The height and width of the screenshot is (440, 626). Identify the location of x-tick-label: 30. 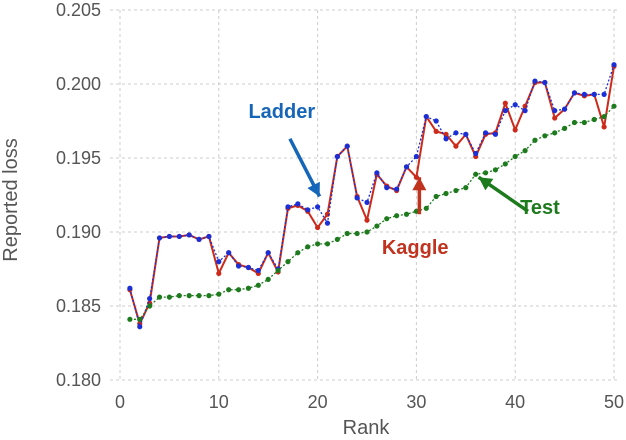
(416, 402).